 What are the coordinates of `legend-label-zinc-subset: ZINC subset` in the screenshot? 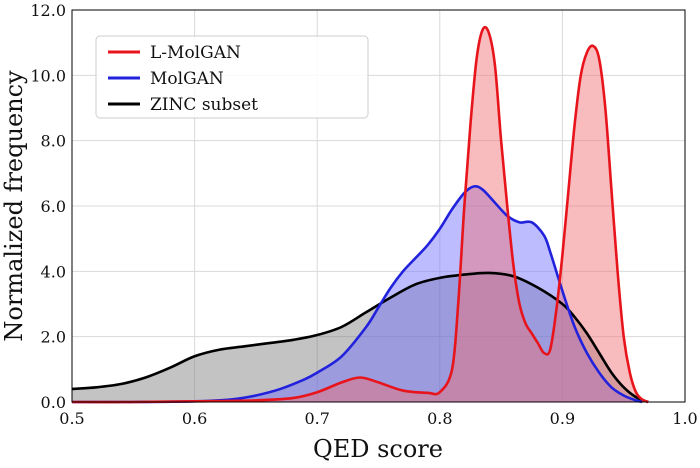 It's located at (204, 105).